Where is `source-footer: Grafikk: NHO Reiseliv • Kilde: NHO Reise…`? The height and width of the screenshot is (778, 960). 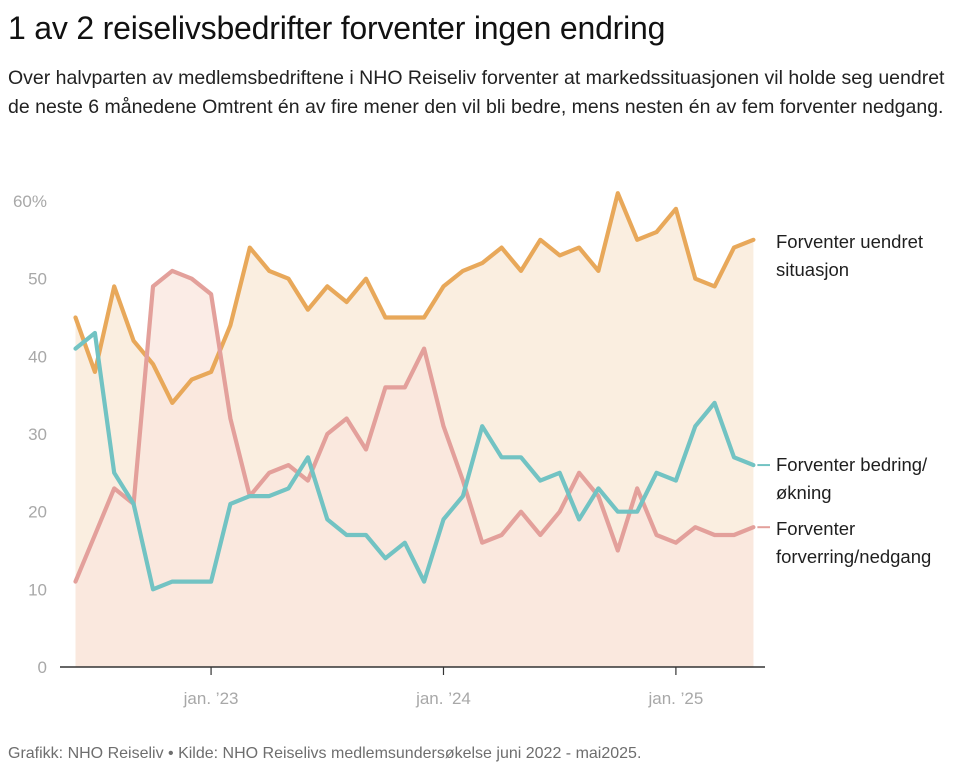
source-footer: Grafikk: NHO Reiseliv • Kilde: NHO Reise… is located at coordinates (325, 753).